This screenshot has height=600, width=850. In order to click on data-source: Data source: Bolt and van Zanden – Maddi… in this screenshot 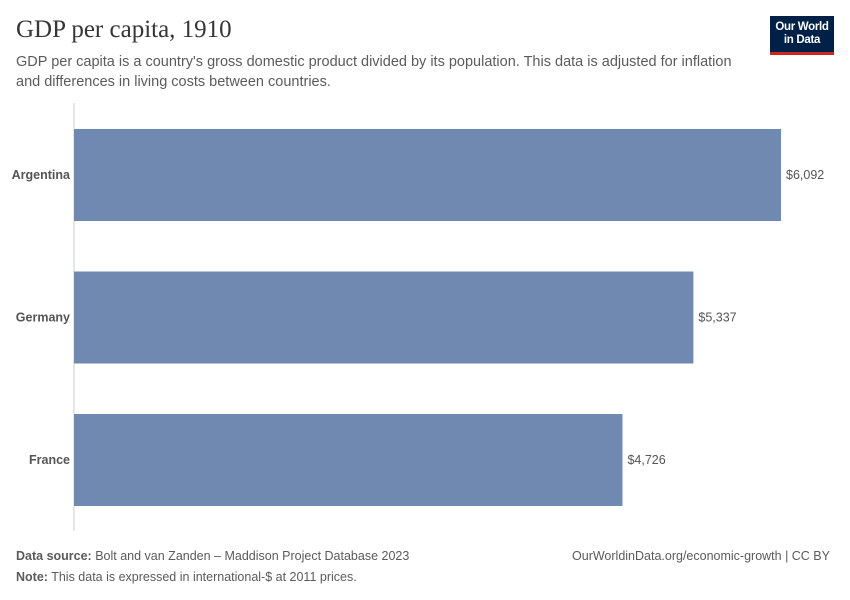, I will do `click(212, 556)`.